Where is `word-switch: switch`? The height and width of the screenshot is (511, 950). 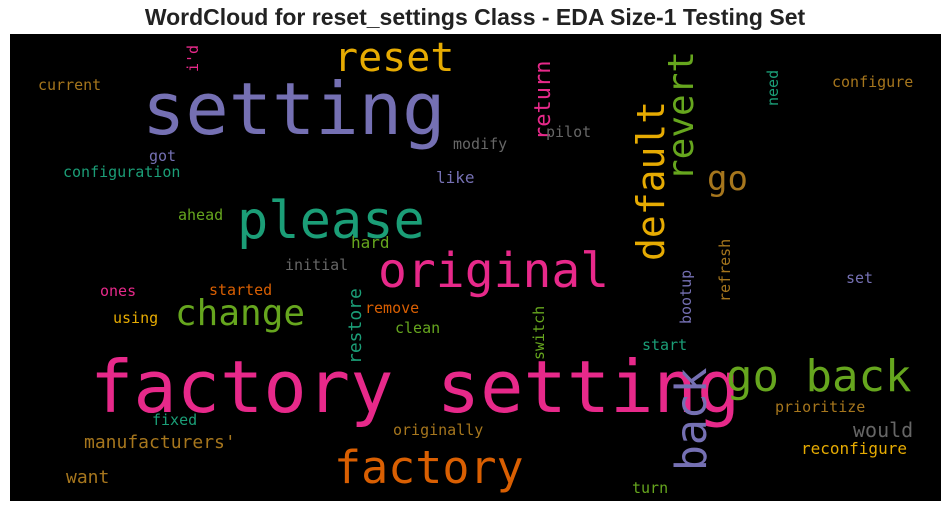
word-switch: switch is located at coordinates (539, 333).